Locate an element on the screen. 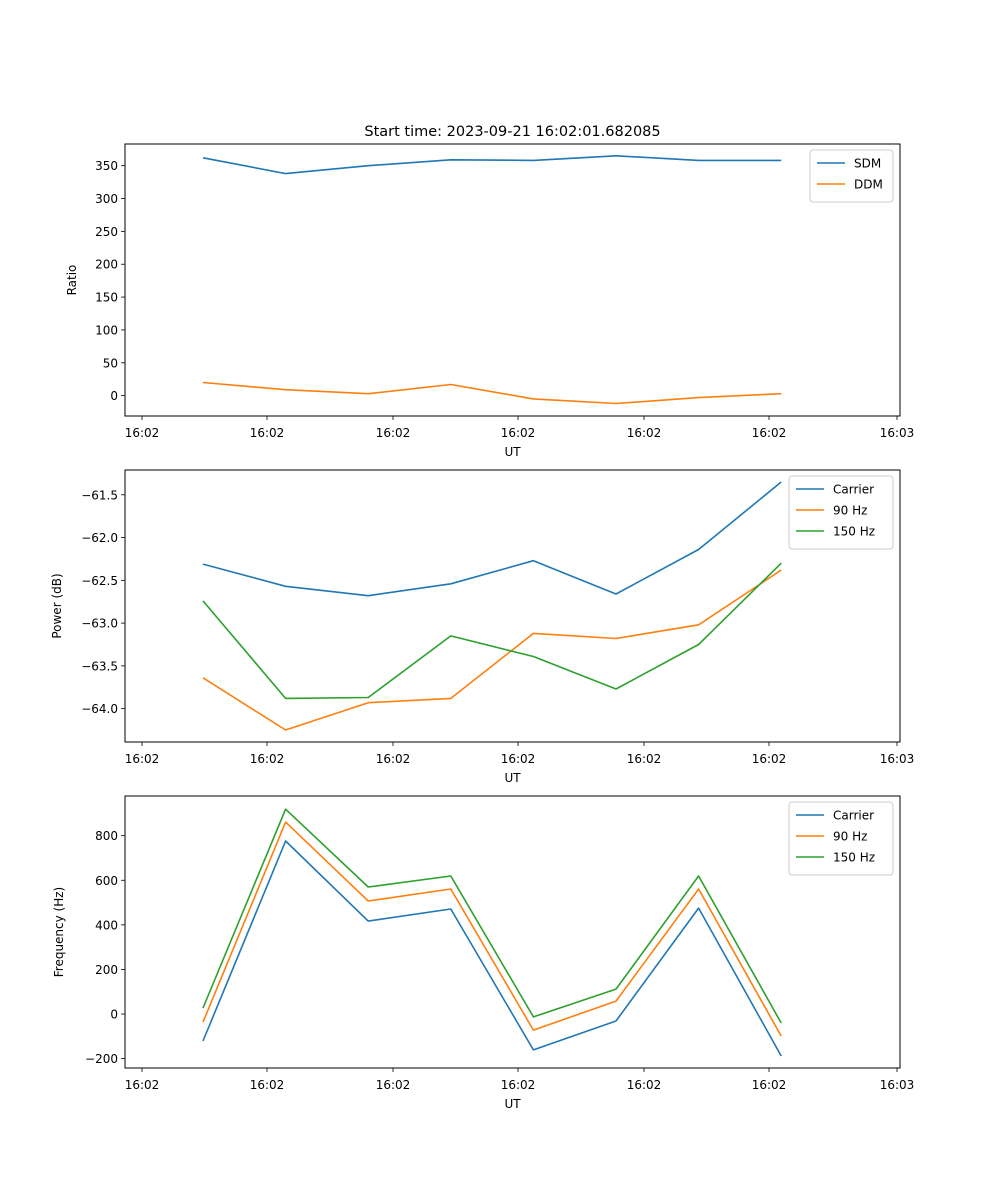 The image size is (1000, 1200). y-tick-label: −63.5 is located at coordinates (99, 666).